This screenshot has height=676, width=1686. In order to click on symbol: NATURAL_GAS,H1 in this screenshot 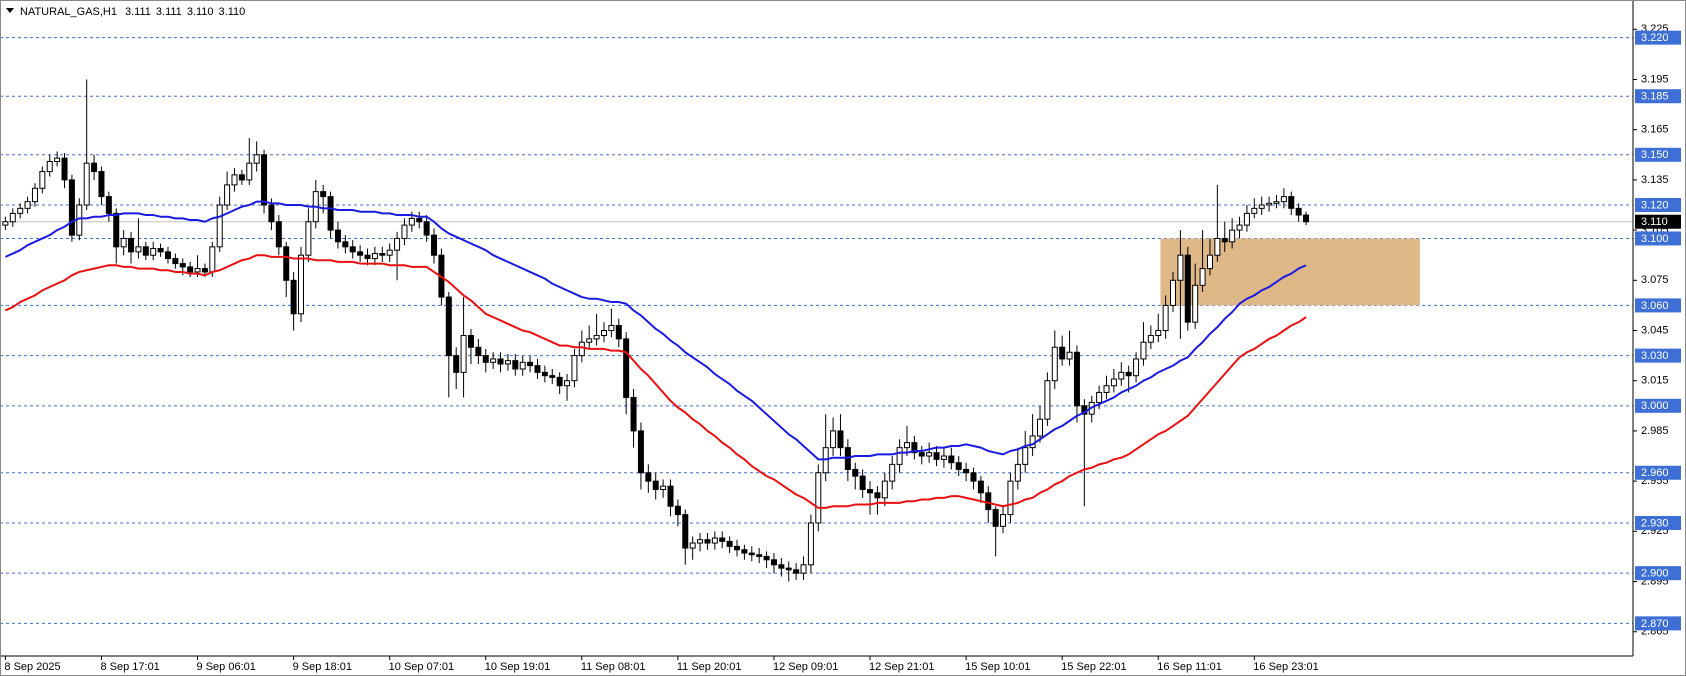, I will do `click(68, 12)`.